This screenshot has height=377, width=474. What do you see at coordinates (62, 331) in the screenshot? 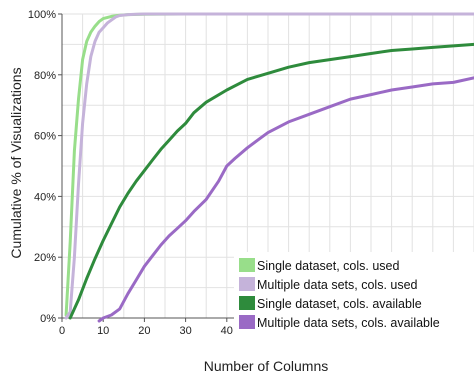
I see `x-tick-label: 0` at bounding box center [62, 331].